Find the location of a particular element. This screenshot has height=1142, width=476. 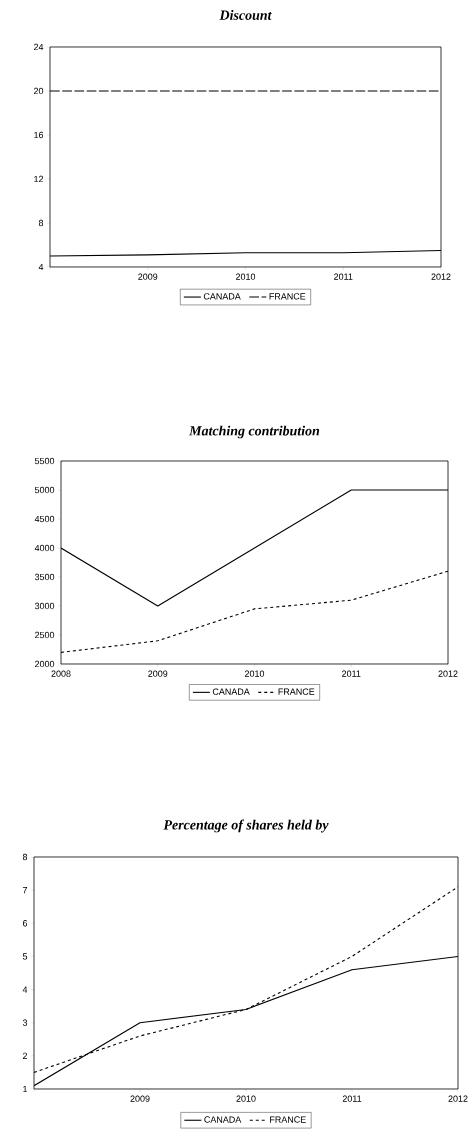

y-tick-label: 5000 is located at coordinates (44, 490).